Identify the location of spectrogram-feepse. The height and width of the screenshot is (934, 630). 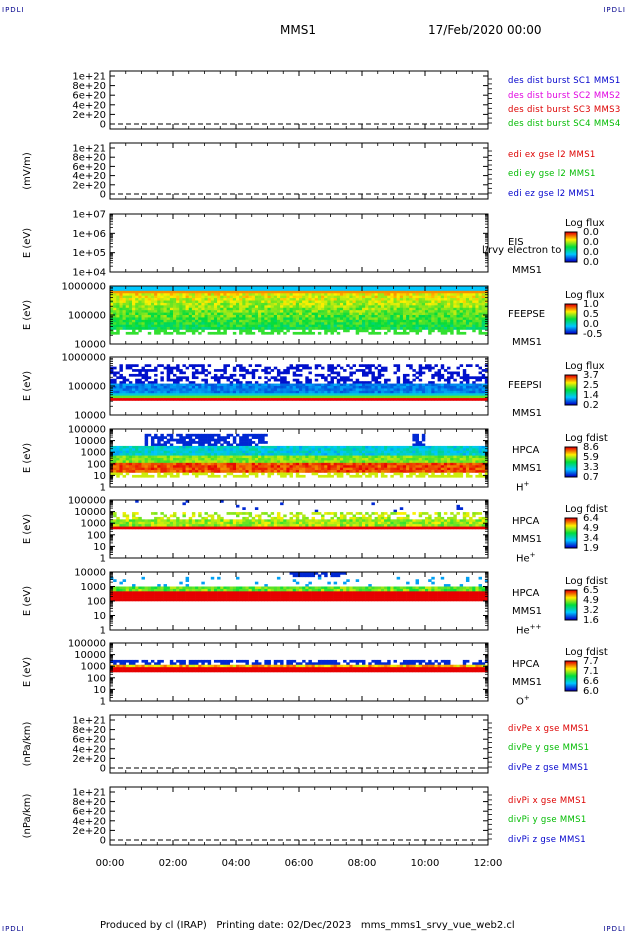
(299, 310).